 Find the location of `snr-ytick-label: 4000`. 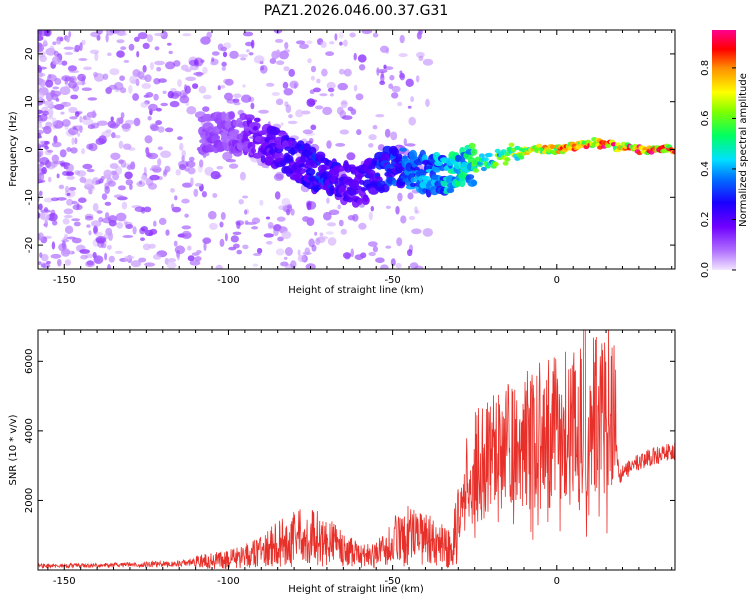

snr-ytick-label: 4000 is located at coordinates (29, 430).